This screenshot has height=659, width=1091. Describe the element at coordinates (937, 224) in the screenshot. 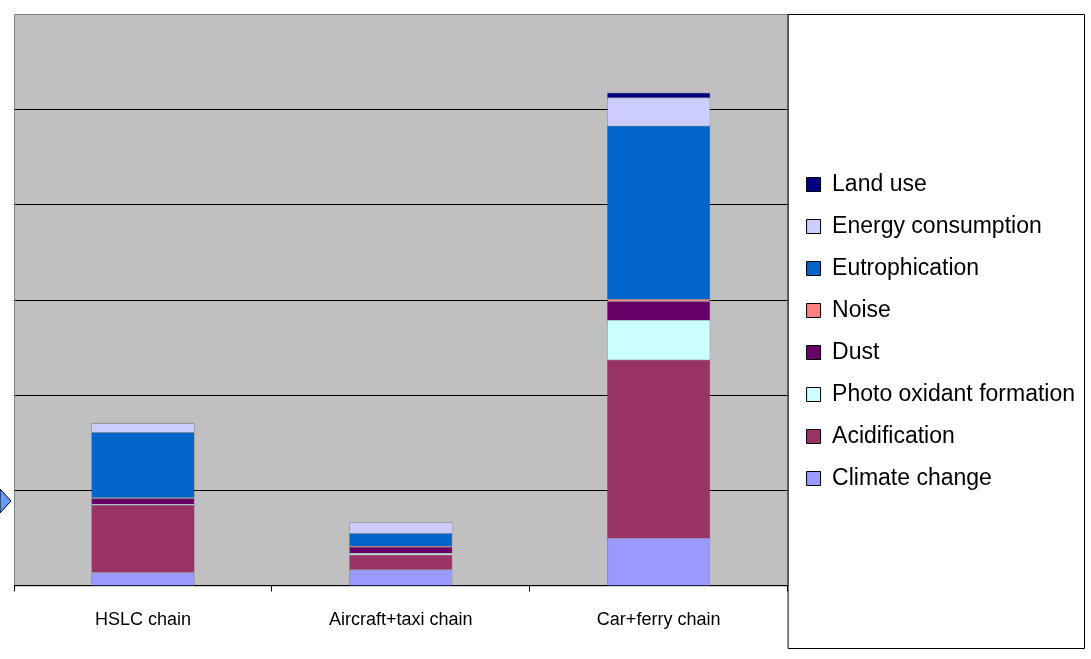

I see `legend-label: Energy consumption` at that location.